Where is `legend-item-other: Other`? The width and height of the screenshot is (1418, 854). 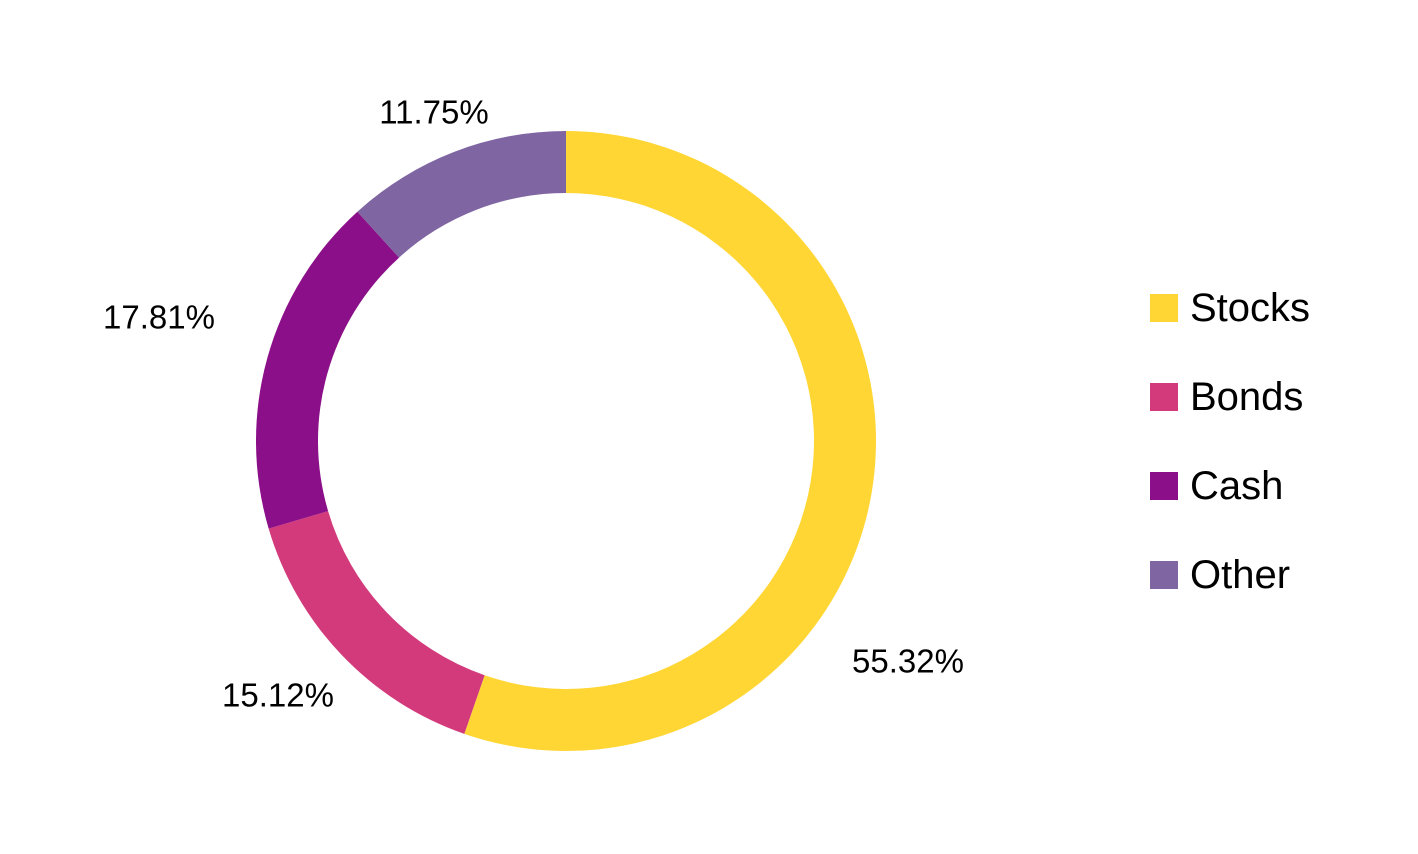 legend-item-other: Other is located at coordinates (1275, 575).